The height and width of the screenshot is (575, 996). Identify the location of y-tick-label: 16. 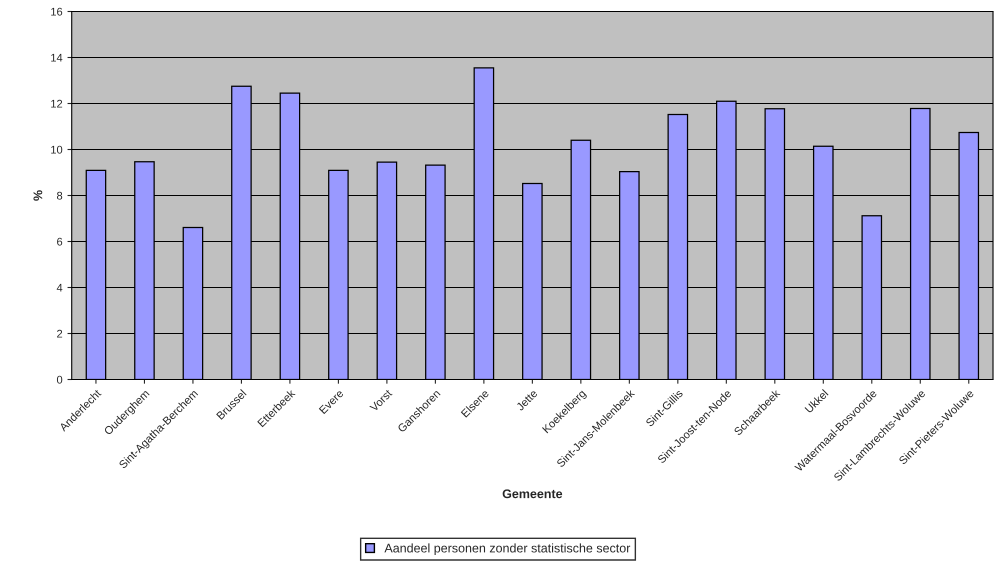
(56, 12).